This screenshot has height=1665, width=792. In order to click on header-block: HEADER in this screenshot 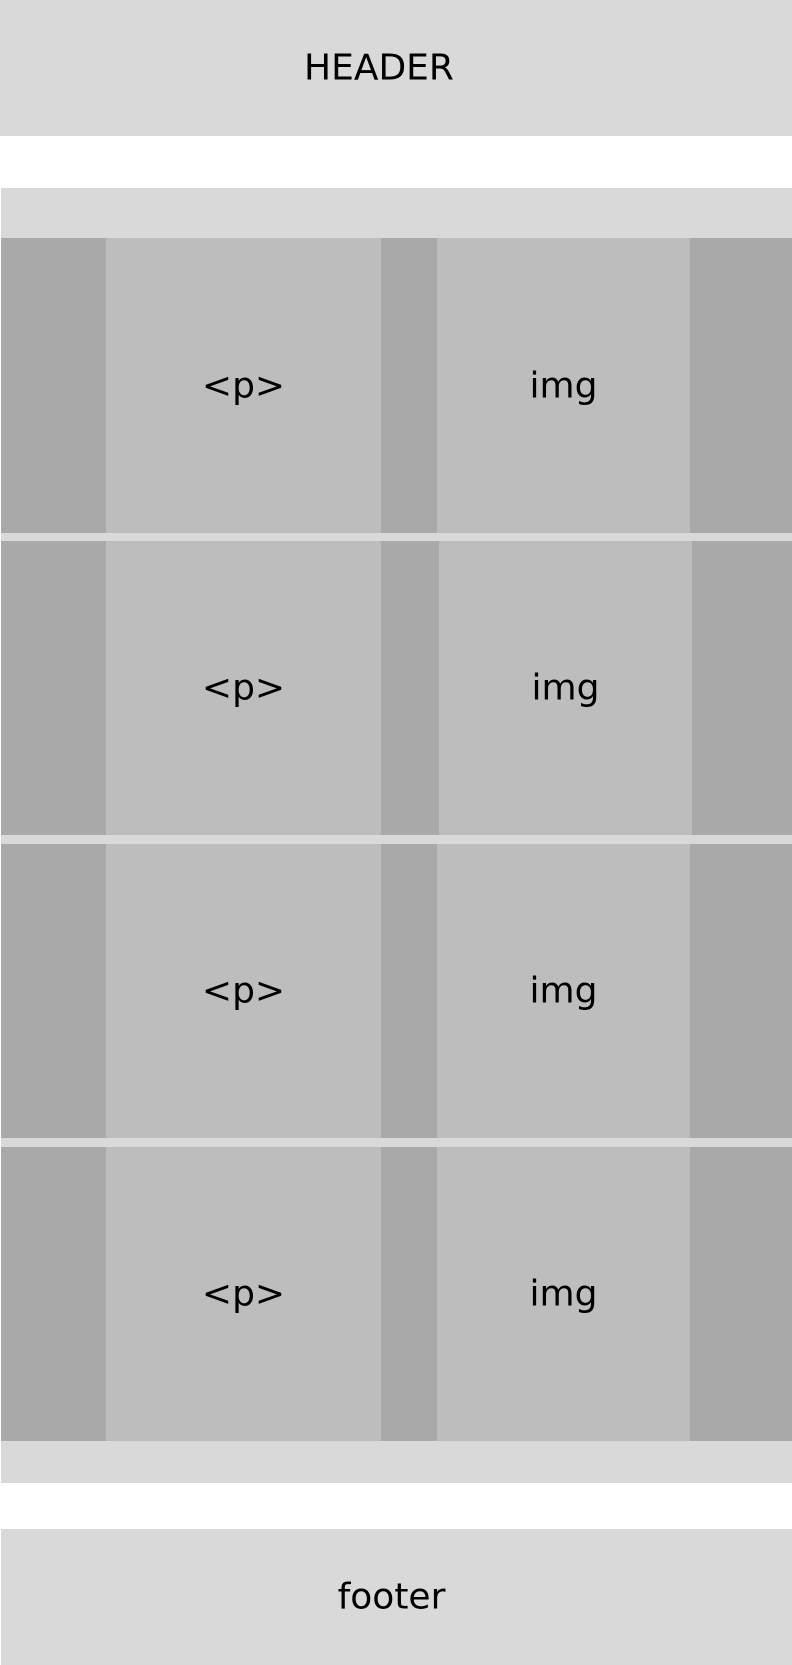, I will do `click(396, 68)`.